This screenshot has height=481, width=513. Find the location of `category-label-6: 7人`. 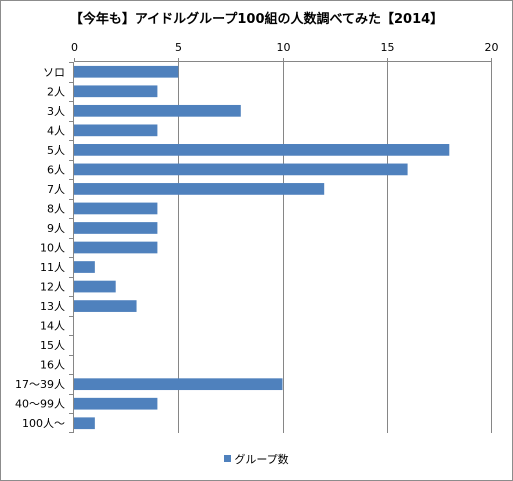

category-label-6: 7人 is located at coordinates (56, 189).